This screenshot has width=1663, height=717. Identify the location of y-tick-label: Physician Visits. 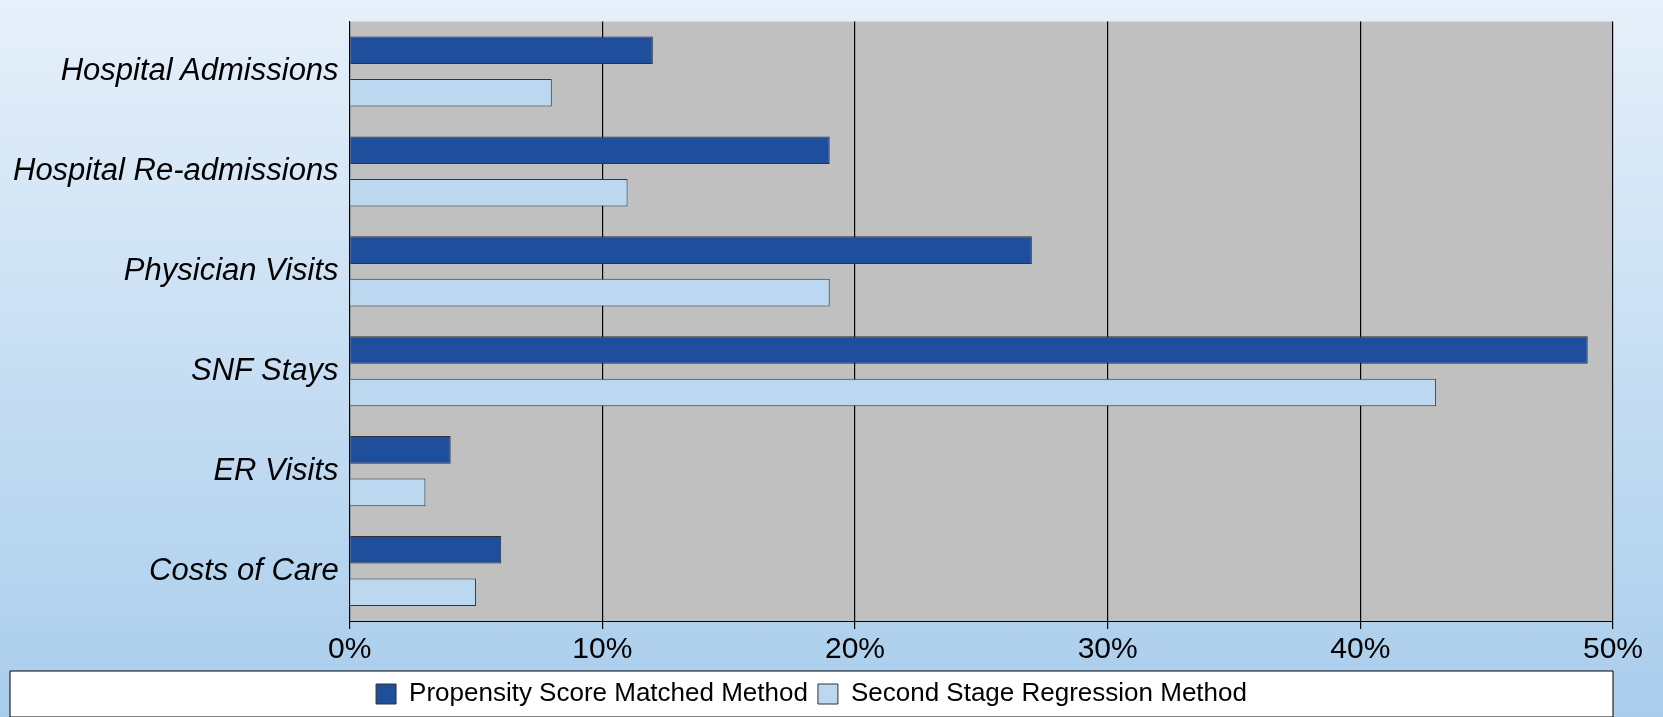
(231, 269).